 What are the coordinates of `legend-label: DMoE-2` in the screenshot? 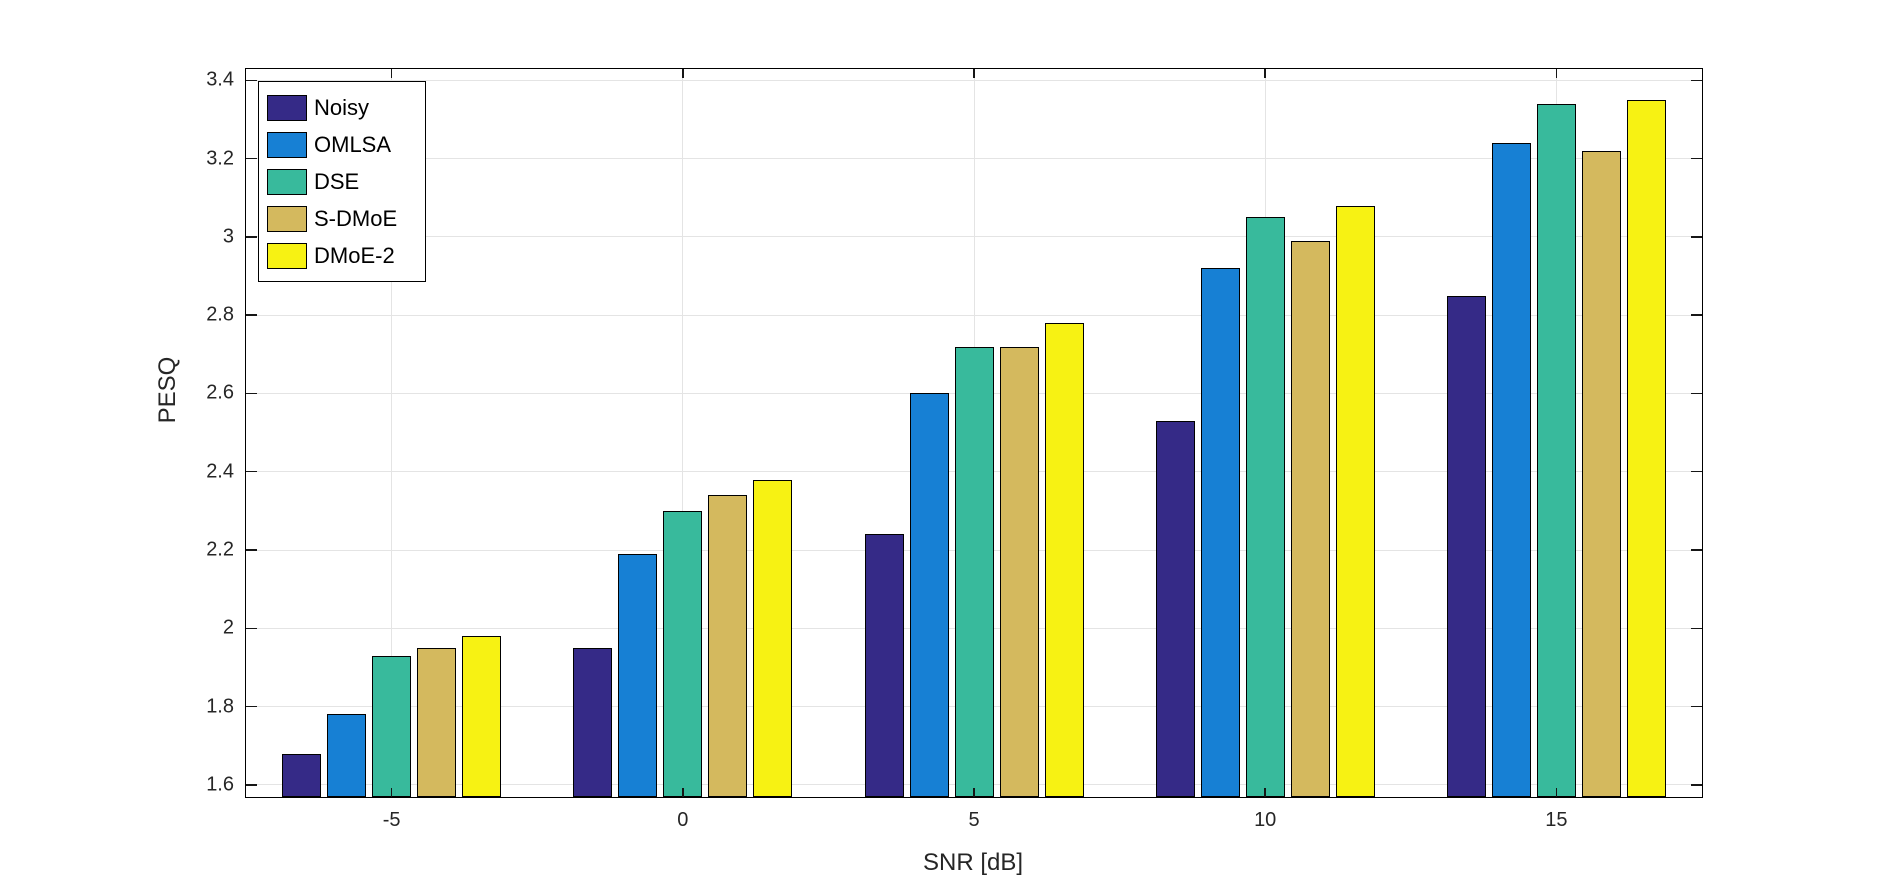 It's located at (354, 255).